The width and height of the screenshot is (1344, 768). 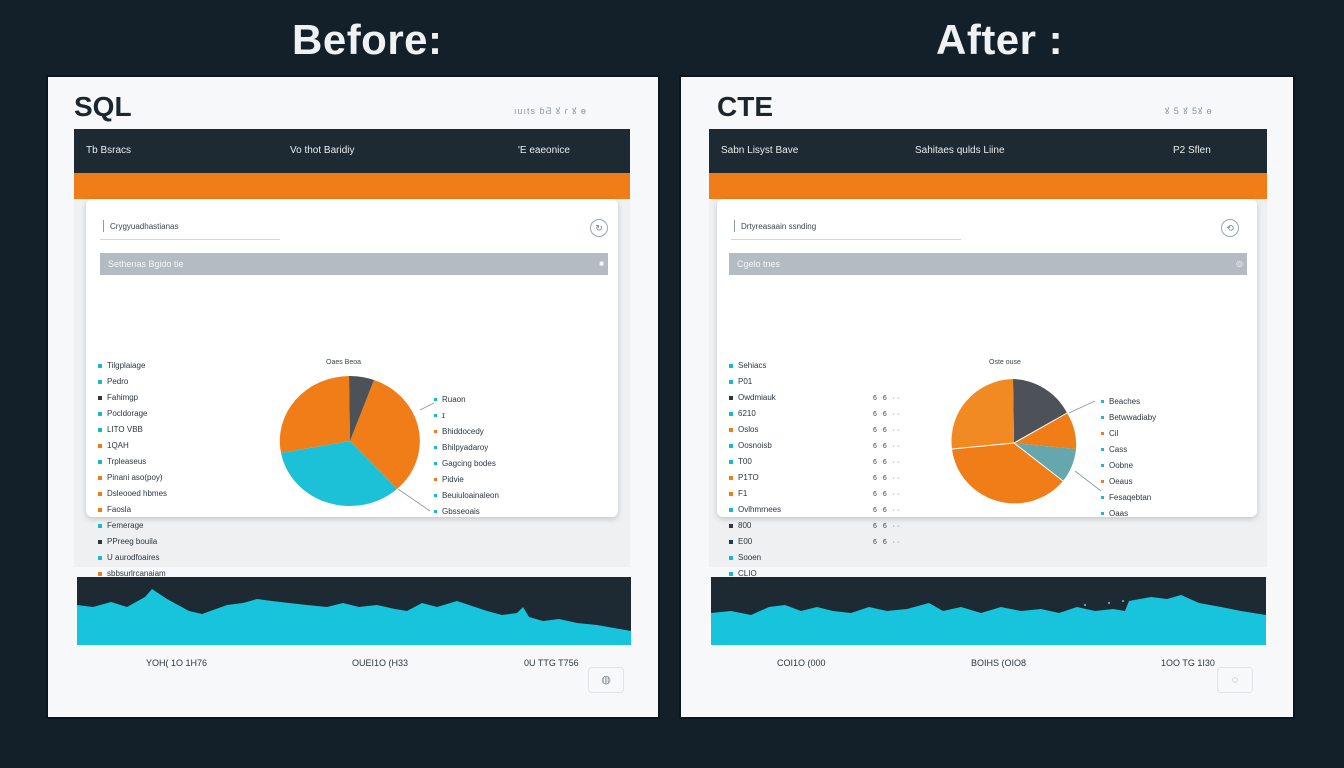 I want to click on before-pie-slice-cyan, so click(x=339, y=474).